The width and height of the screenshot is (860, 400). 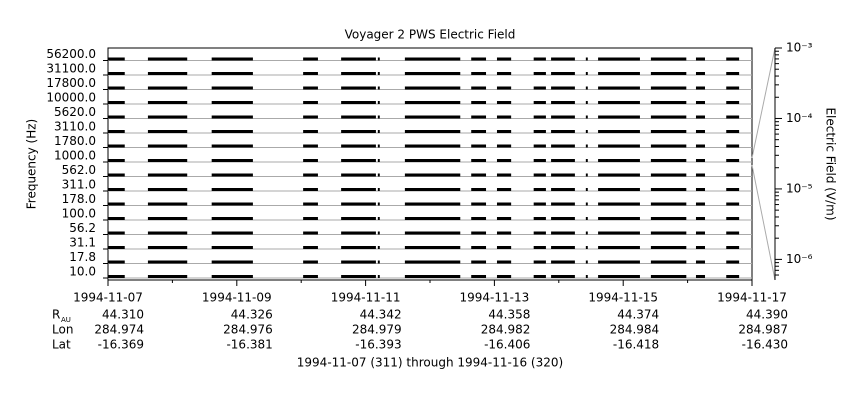 What do you see at coordinates (121, 345) in the screenshot?
I see `ephemeris-value: -16.369` at bounding box center [121, 345].